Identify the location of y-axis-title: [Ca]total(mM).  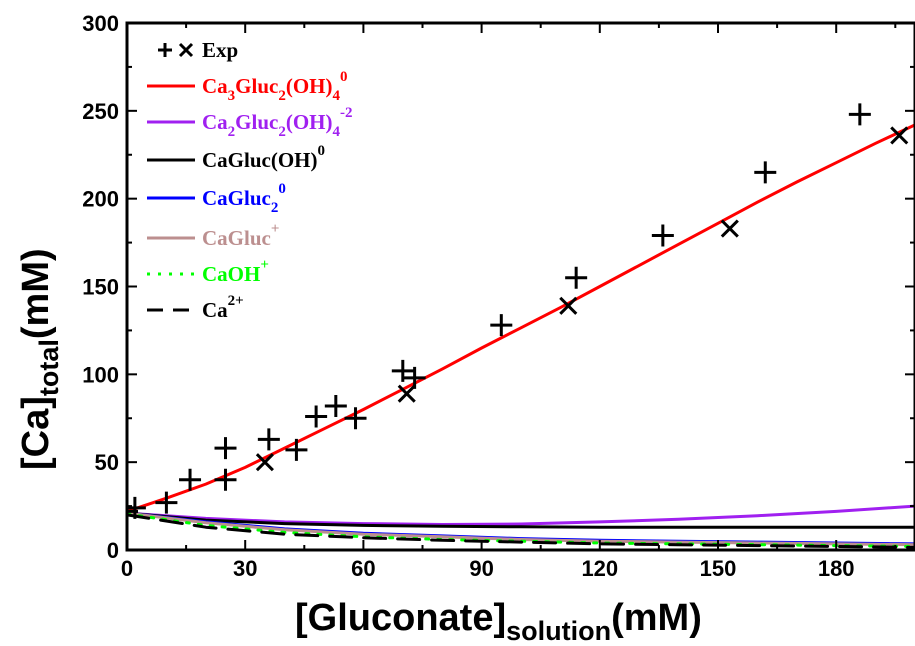
(39, 359).